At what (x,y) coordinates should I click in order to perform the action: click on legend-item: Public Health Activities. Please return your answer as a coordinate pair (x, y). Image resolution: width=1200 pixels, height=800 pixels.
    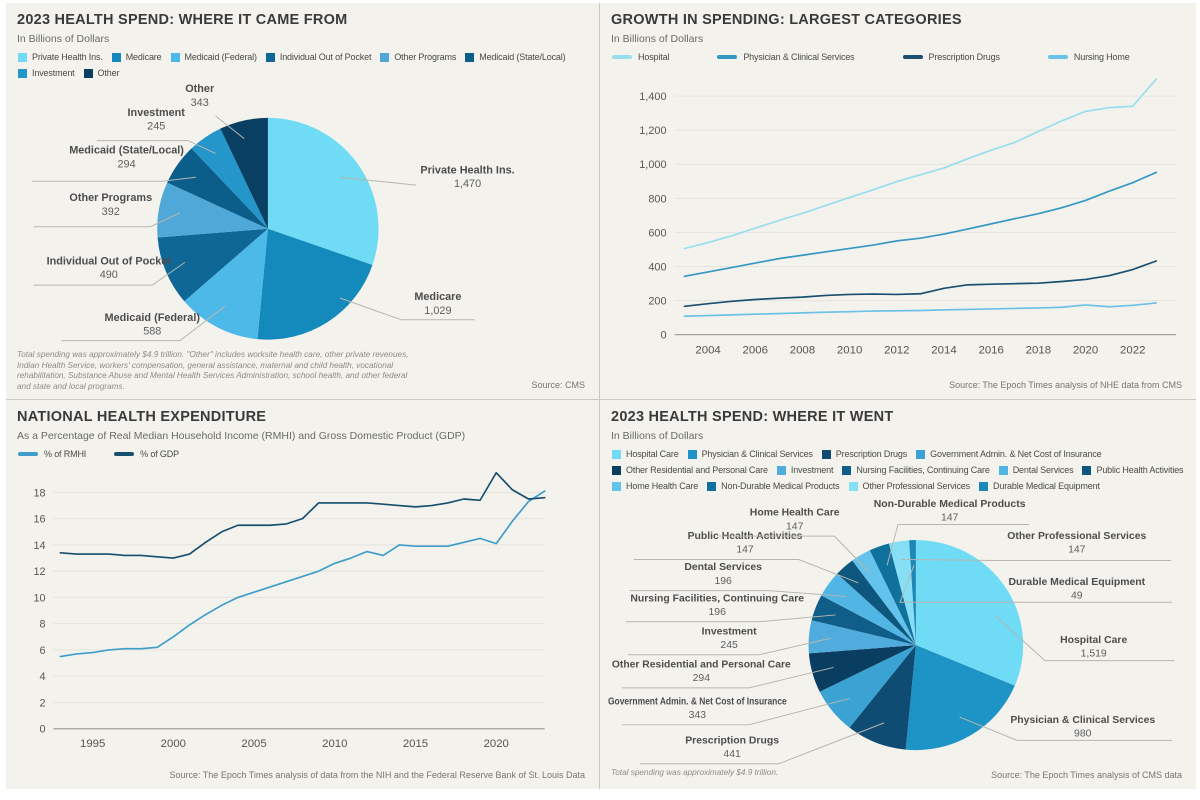
    Looking at the image, I should click on (1133, 470).